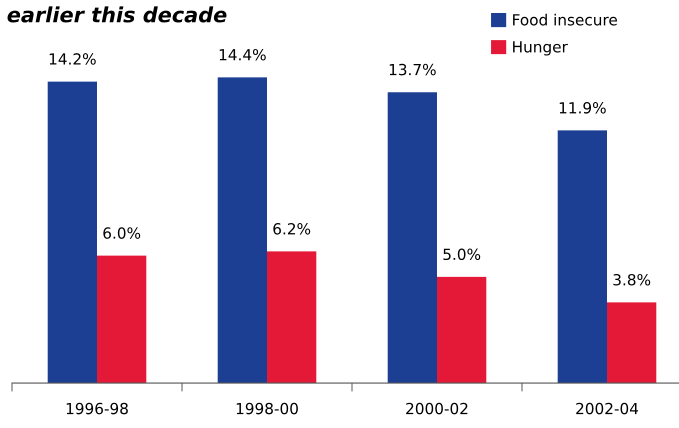 This screenshot has width=679, height=428. What do you see at coordinates (540, 48) in the screenshot?
I see `legend-label: Hunger` at bounding box center [540, 48].